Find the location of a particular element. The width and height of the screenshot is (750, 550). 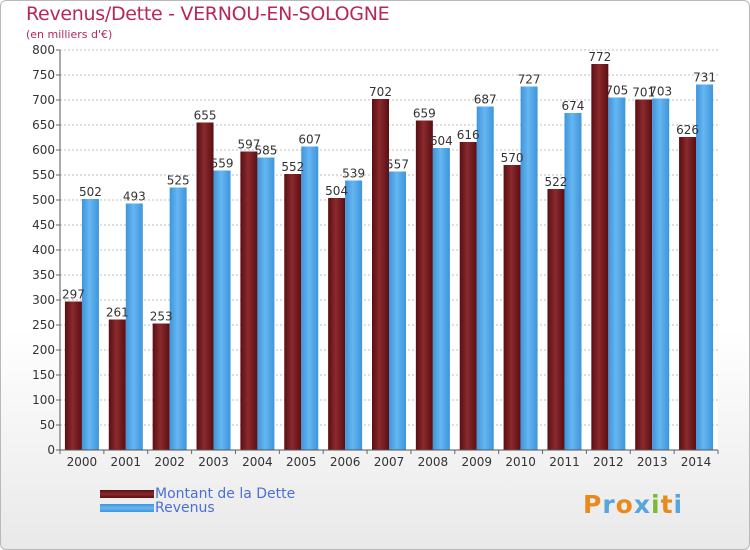

data-label-debt: 570 is located at coordinates (512, 158).